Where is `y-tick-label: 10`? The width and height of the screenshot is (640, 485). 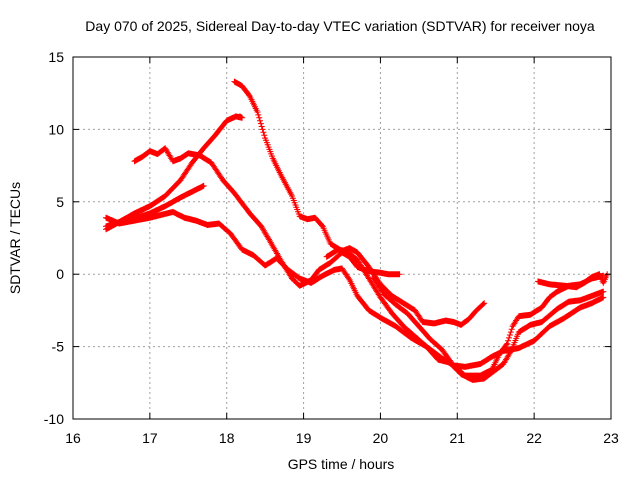
y-tick-label: 10 is located at coordinates (56, 129).